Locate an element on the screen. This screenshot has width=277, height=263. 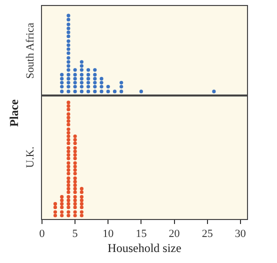
y-axis-title: U.K. is located at coordinates (30, 157).